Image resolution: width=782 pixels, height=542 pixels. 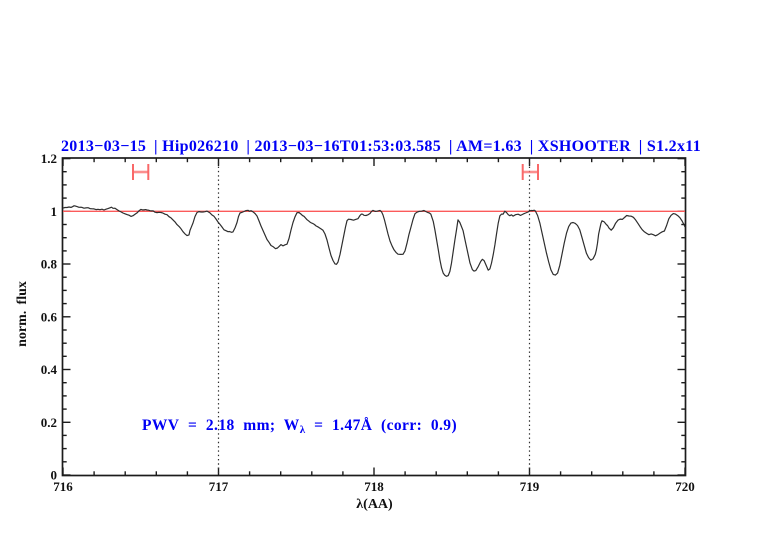 What do you see at coordinates (54, 211) in the screenshot?
I see `svg-text: 1` at bounding box center [54, 211].